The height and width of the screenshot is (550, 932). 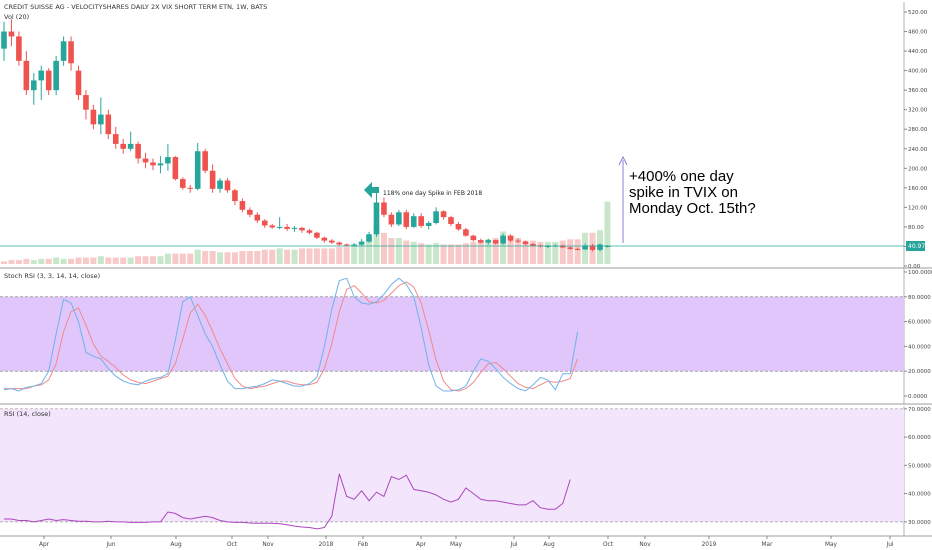 I want to click on left-arrow-icon, so click(x=371, y=190).